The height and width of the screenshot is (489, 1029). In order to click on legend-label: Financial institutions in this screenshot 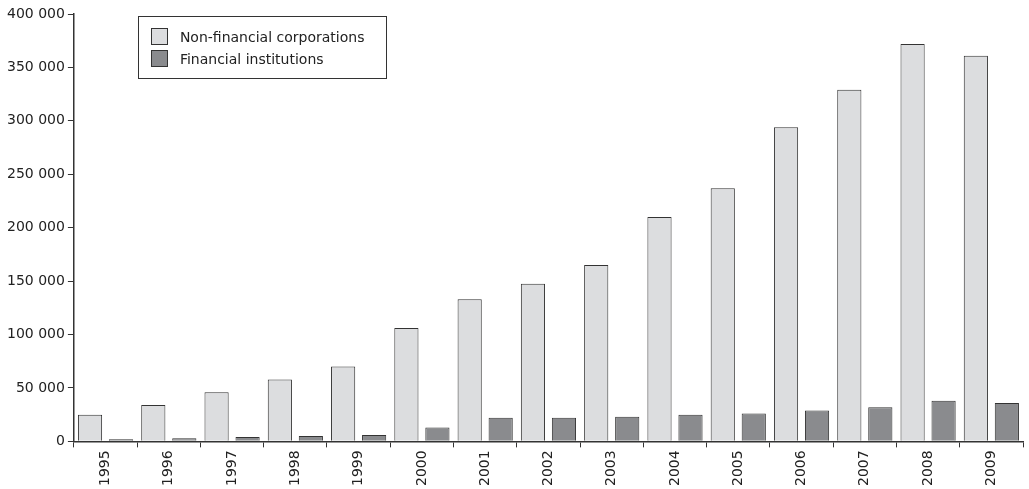, I will do `click(251, 58)`.